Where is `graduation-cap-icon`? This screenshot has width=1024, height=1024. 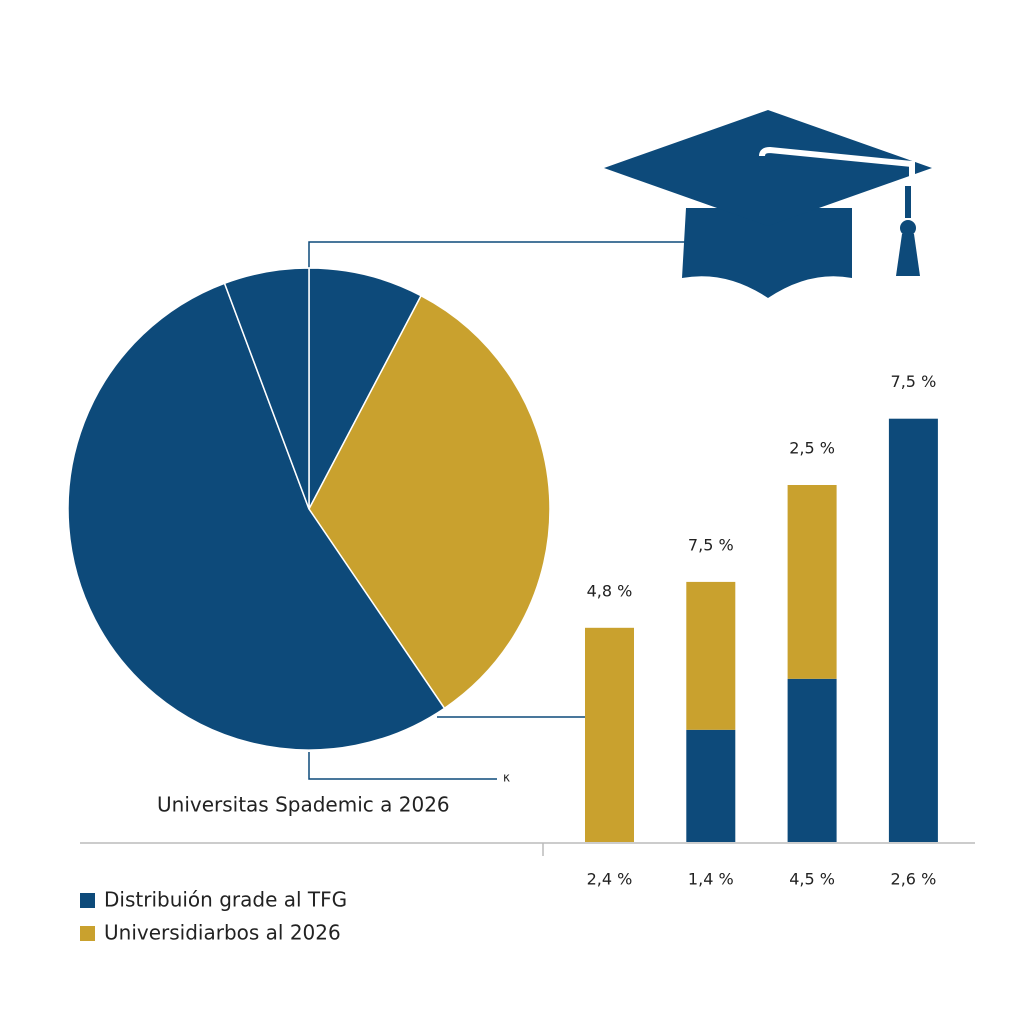 graduation-cap-icon is located at coordinates (768, 204).